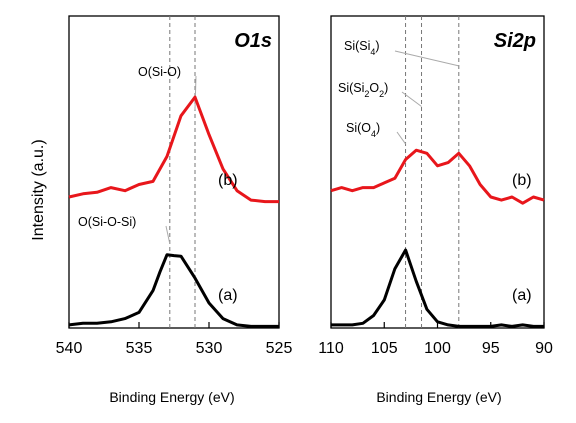 This screenshot has width=576, height=423. I want to click on peak-annotation: O(Si-O-Si), so click(107, 222).